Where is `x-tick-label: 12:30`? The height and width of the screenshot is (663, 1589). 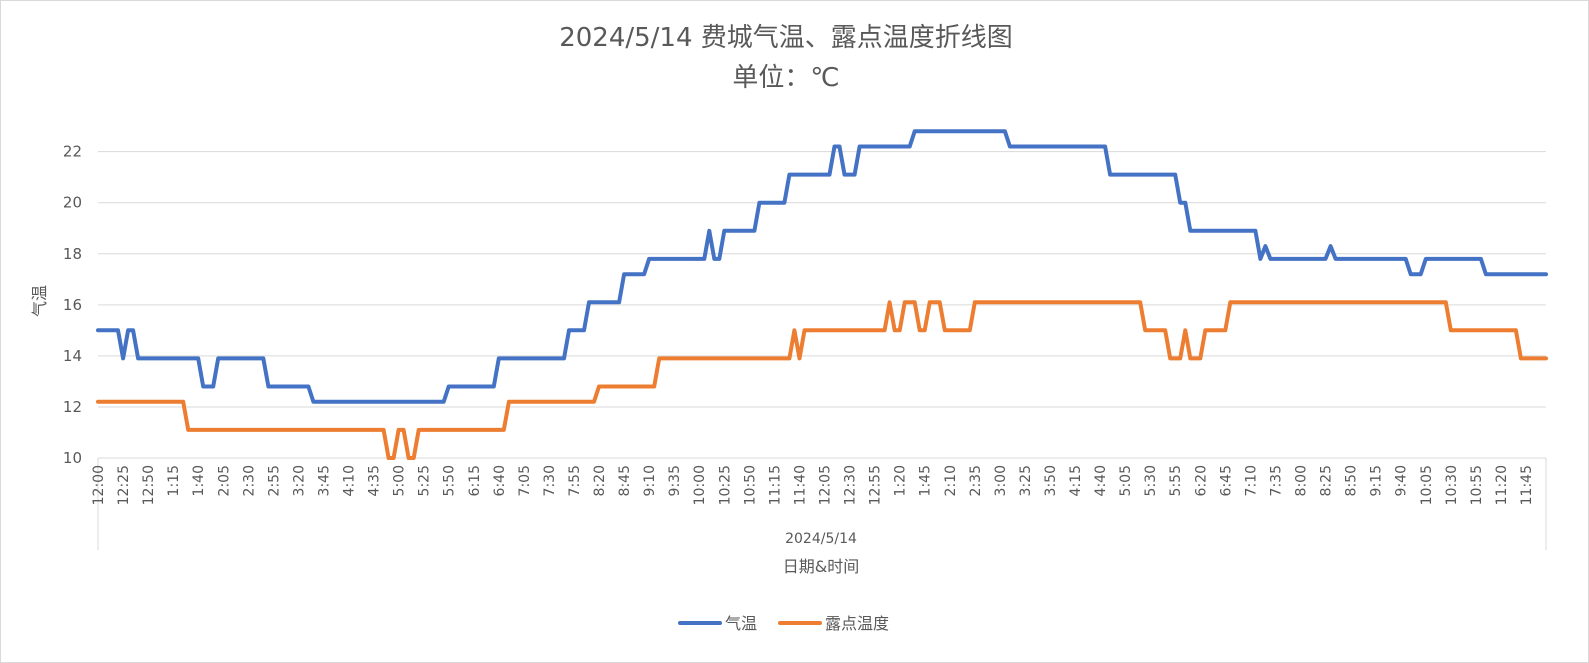 x-tick-label: 12:30 is located at coordinates (851, 485).